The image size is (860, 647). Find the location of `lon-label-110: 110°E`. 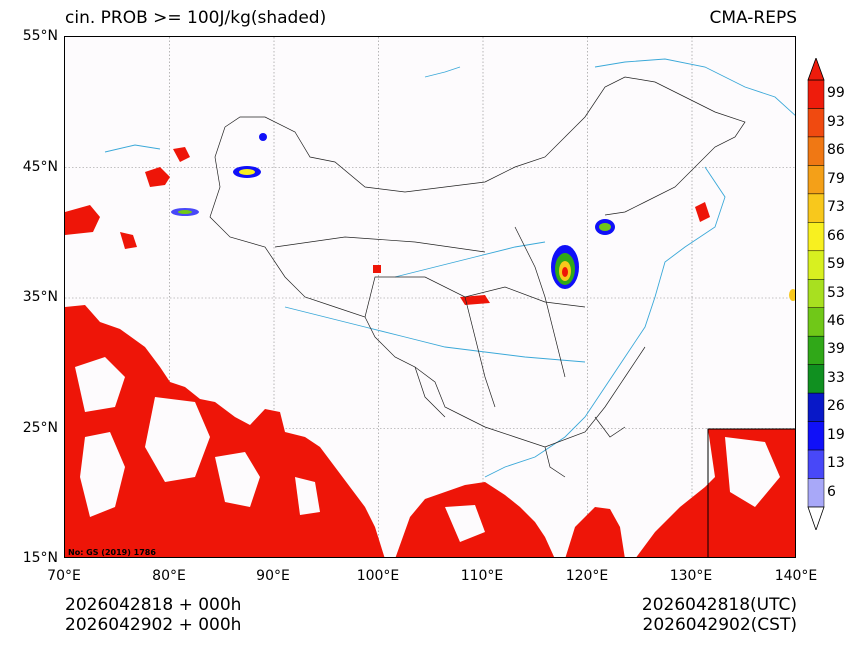

lon-label-110: 110°E is located at coordinates (482, 576).